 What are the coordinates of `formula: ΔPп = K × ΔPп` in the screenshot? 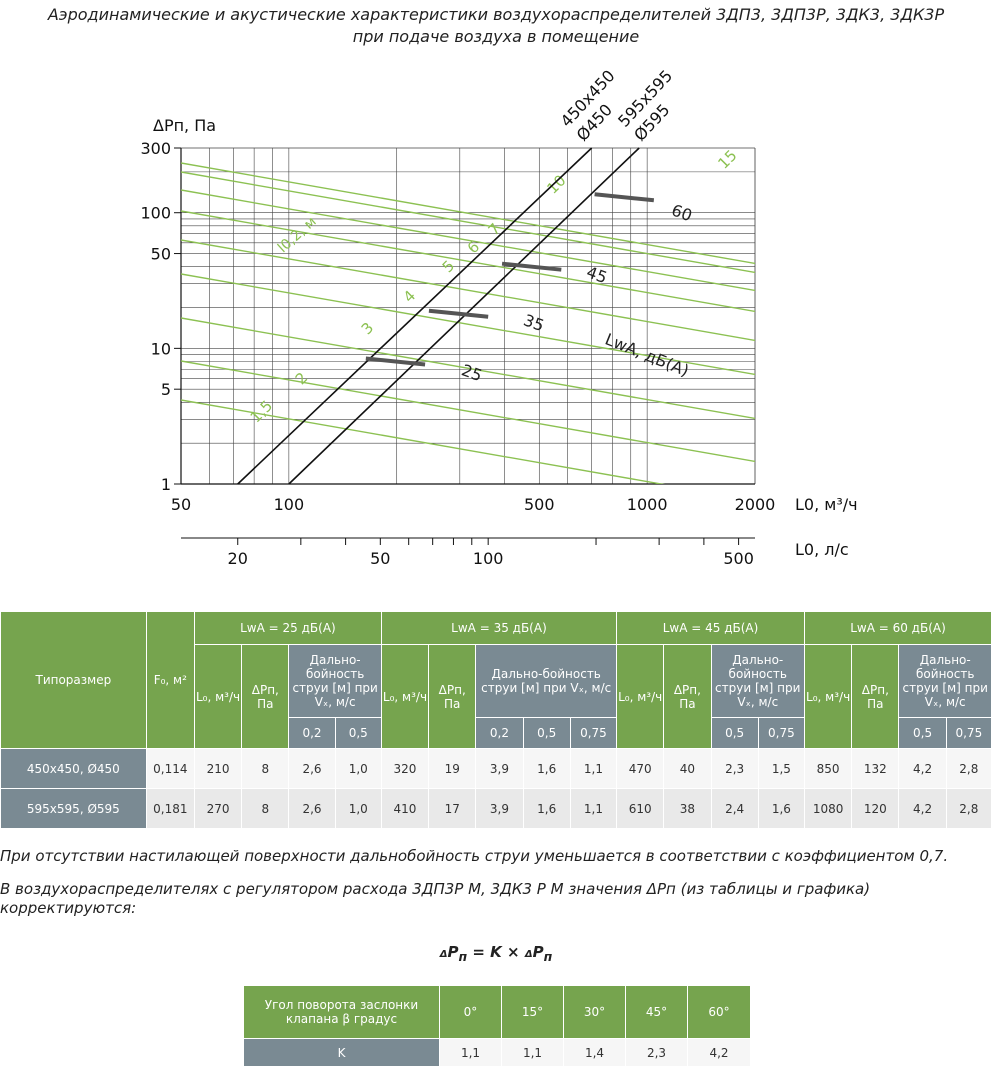 It's located at (496, 953).